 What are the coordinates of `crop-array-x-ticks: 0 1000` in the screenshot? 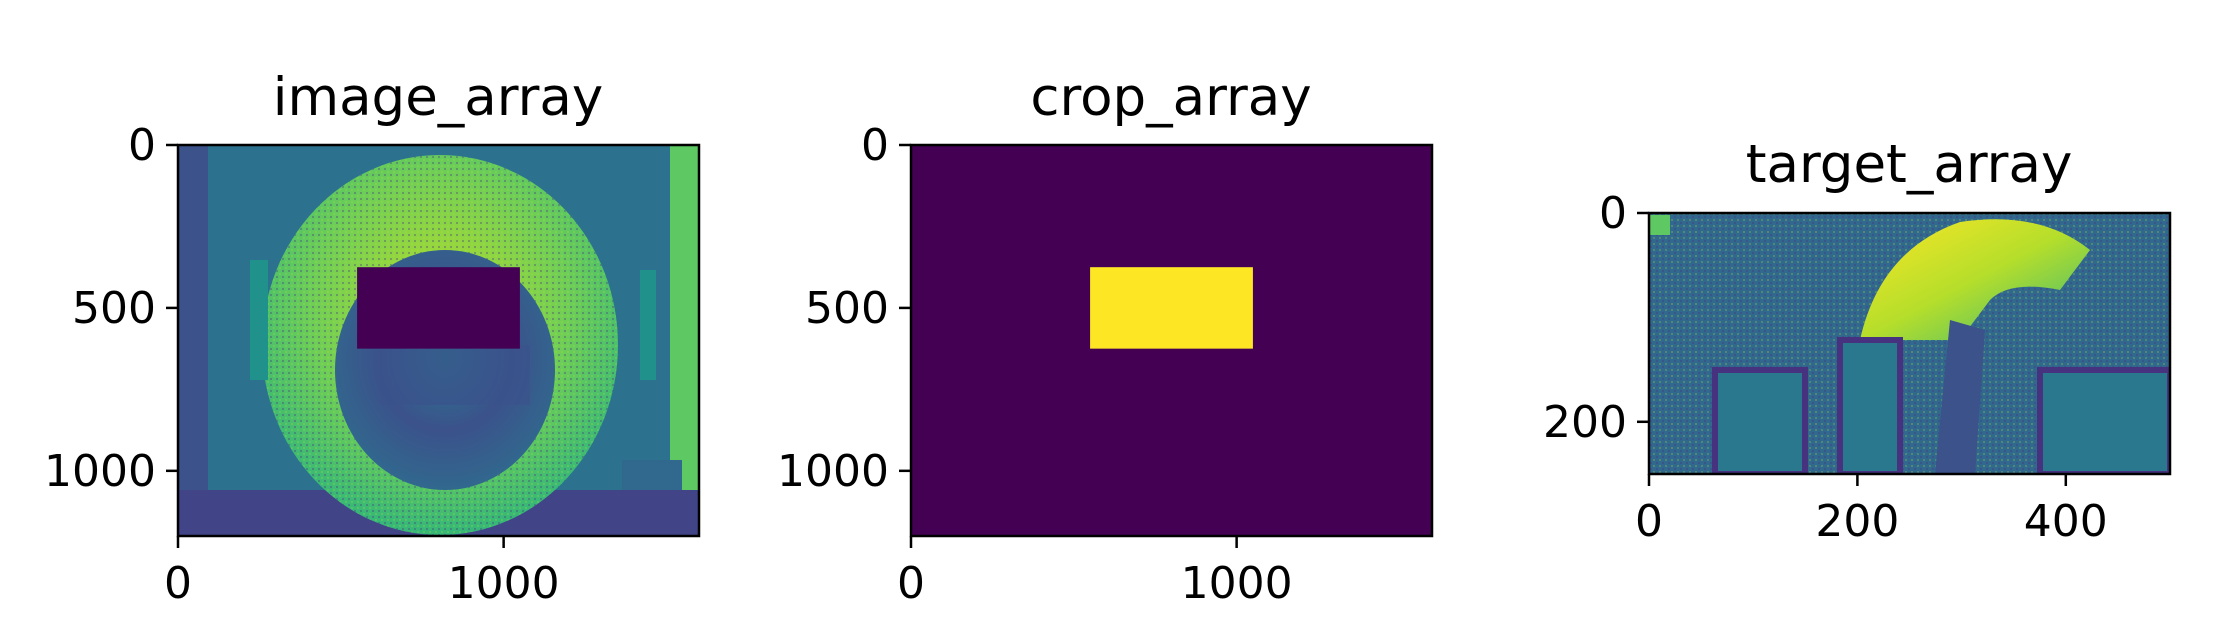 It's located at (1095, 572).